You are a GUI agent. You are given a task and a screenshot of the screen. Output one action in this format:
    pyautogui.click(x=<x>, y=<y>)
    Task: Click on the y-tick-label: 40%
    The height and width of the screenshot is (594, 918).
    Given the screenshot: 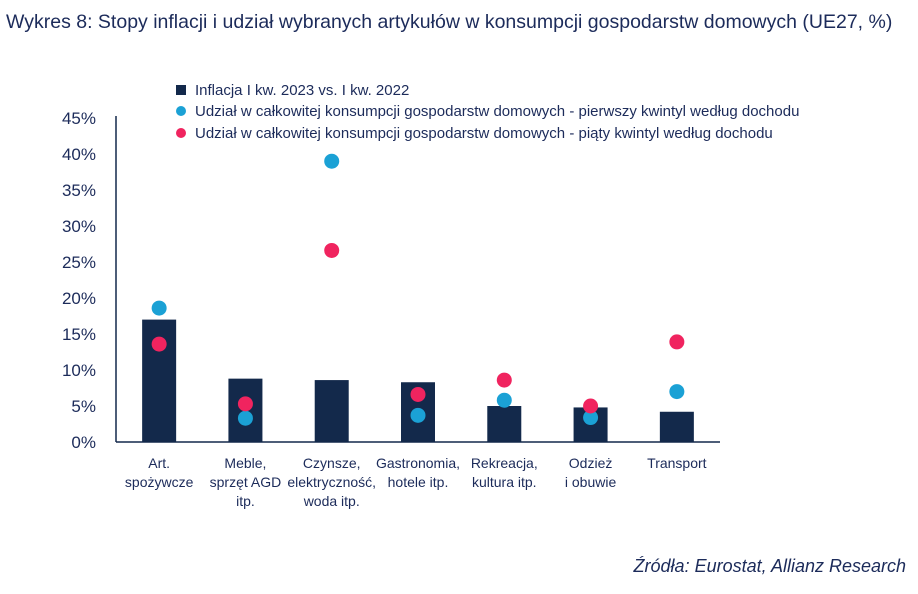 What is the action you would take?
    pyautogui.click(x=79, y=154)
    